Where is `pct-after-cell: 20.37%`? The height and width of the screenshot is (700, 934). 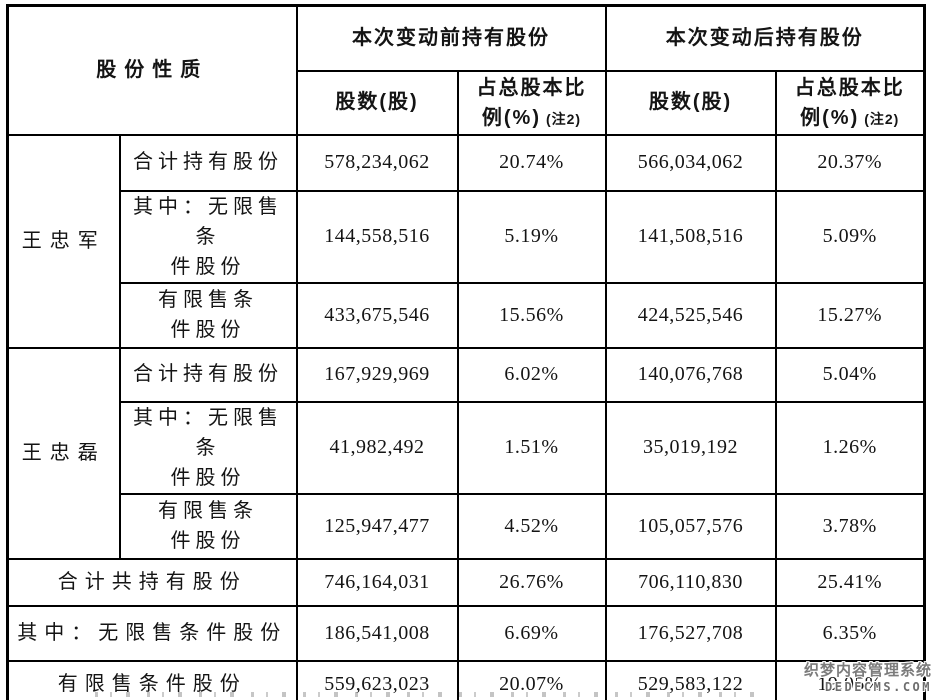 pct-after-cell: 20.37% is located at coordinates (850, 162).